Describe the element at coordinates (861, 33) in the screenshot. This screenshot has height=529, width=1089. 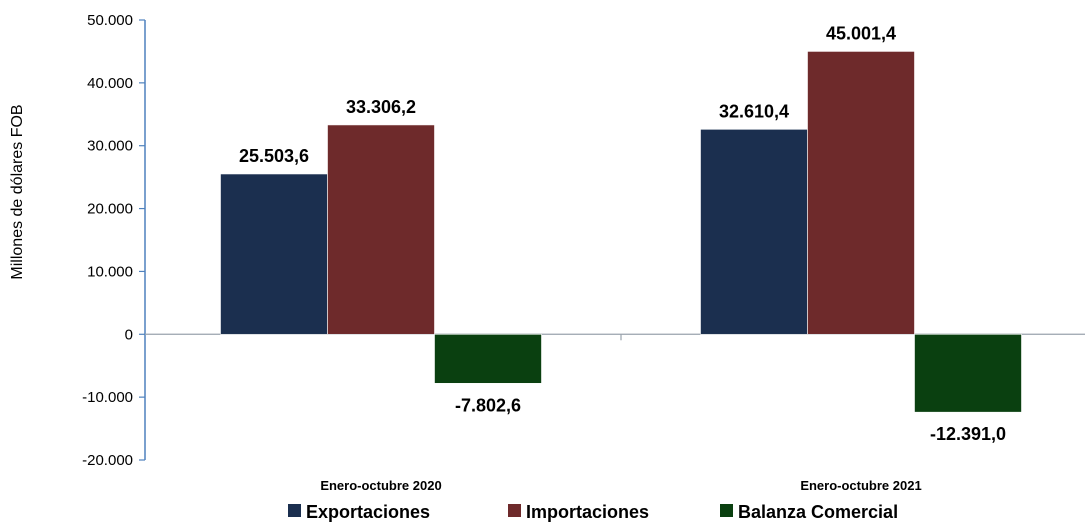
I see `data-label: 45.001,4` at that location.